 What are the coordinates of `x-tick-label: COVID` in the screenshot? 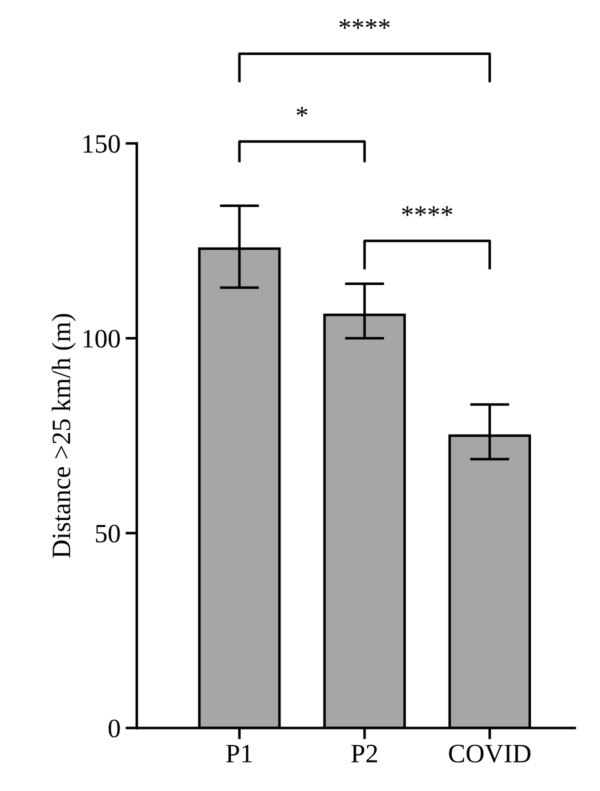 It's located at (489, 753).